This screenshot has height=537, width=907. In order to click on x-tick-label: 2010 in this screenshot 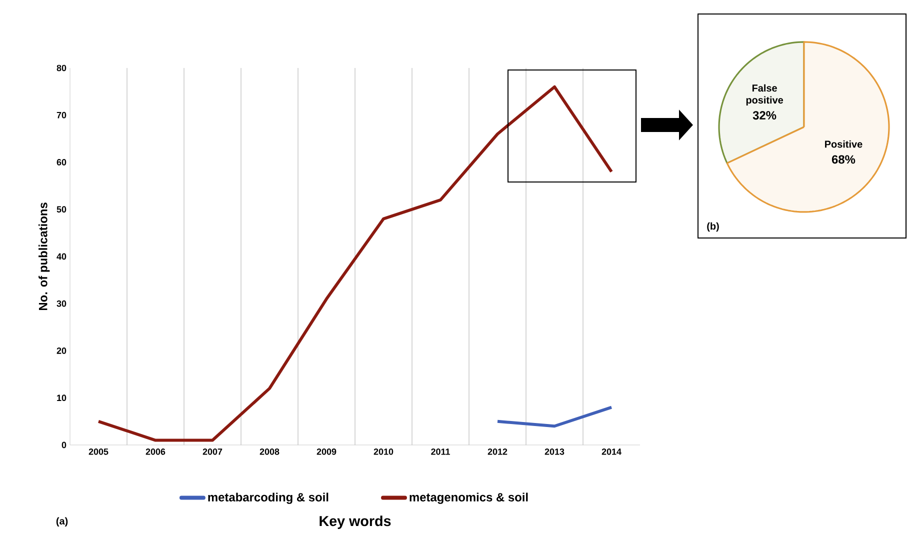, I will do `click(384, 451)`.